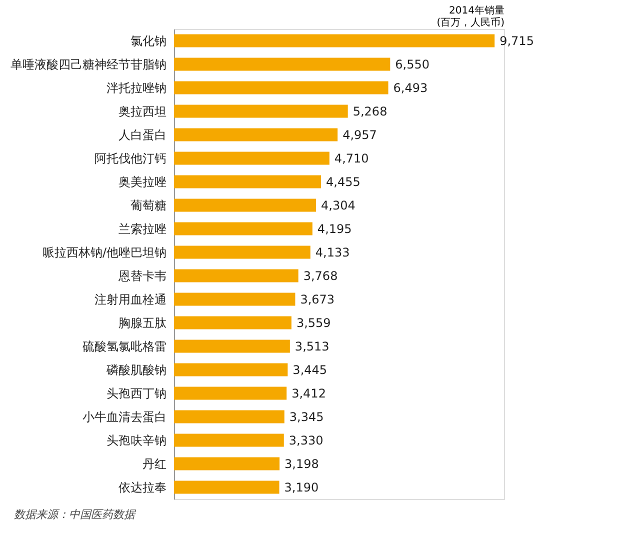 The width and height of the screenshot is (640, 547). Describe the element at coordinates (334, 229) in the screenshot. I see `data-label: 4,195` at that location.